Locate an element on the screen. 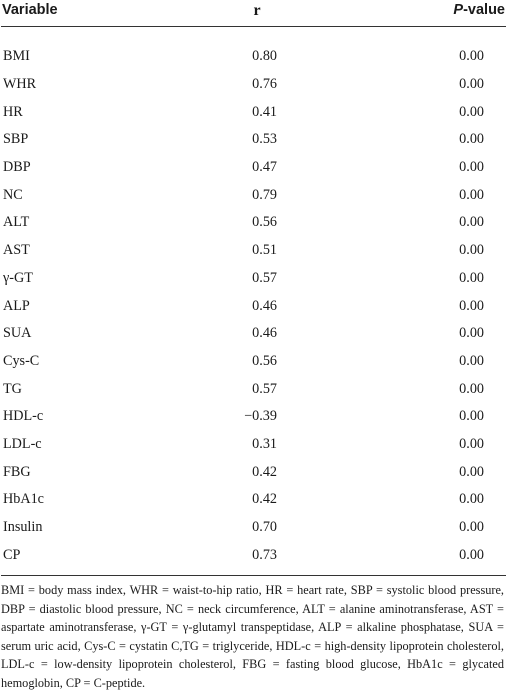  table-row: SUA 0.46 0.00 is located at coordinates (253, 334).